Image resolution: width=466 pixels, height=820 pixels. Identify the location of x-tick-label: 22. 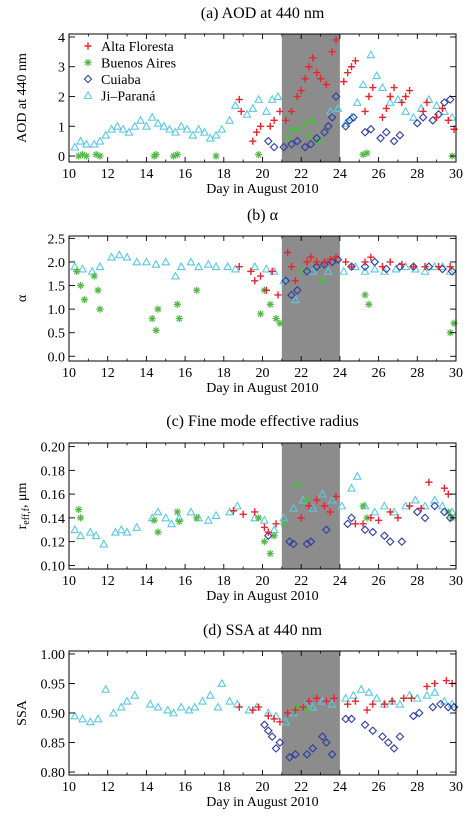
(301, 174).